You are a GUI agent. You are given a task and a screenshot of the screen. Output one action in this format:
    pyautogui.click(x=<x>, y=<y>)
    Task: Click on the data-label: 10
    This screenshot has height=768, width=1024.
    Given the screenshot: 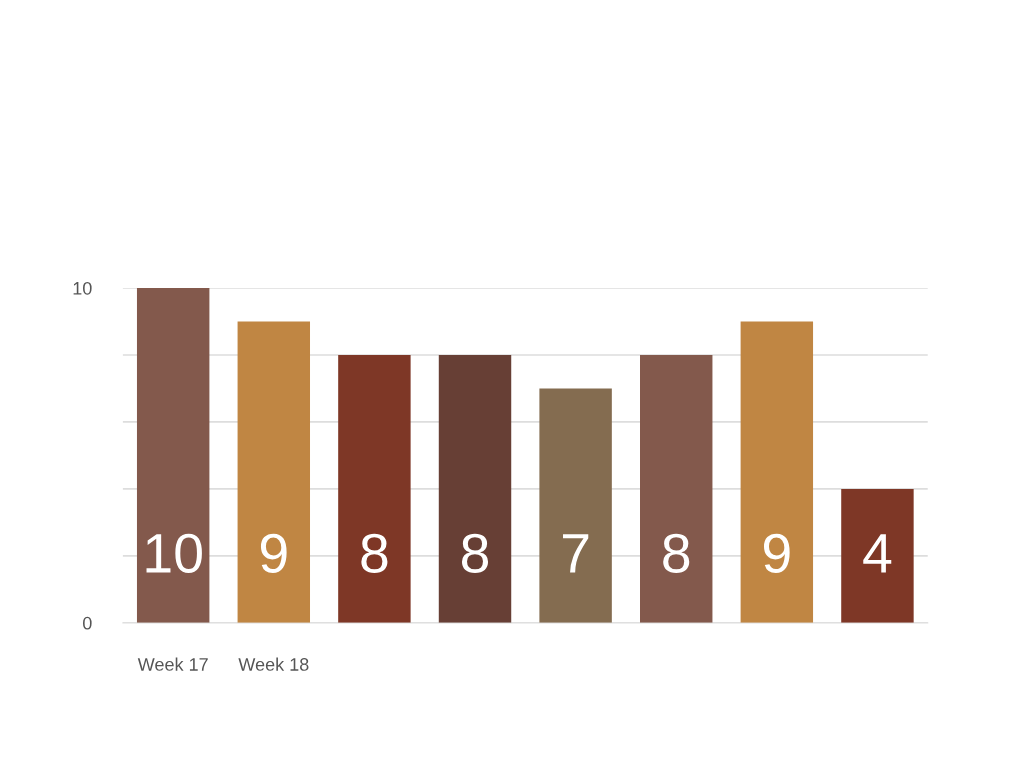 What is the action you would take?
    pyautogui.click(x=174, y=553)
    